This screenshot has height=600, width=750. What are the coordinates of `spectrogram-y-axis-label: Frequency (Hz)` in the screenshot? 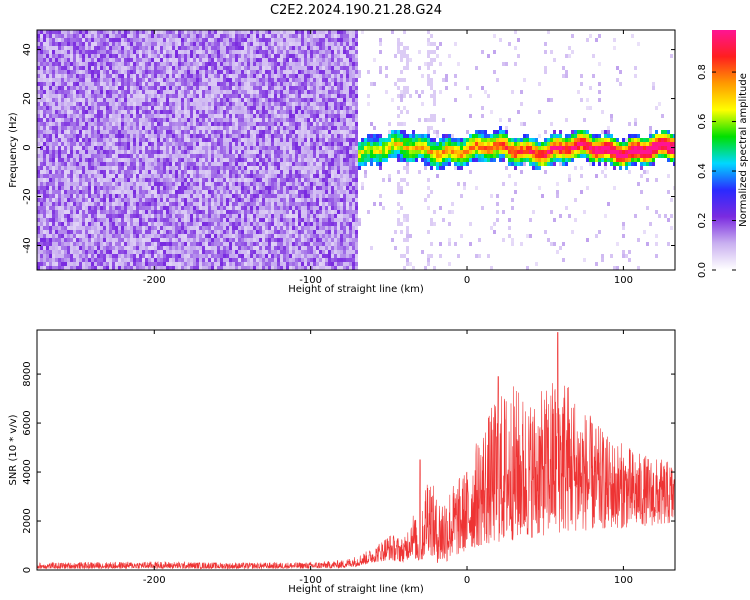 It's located at (13, 150).